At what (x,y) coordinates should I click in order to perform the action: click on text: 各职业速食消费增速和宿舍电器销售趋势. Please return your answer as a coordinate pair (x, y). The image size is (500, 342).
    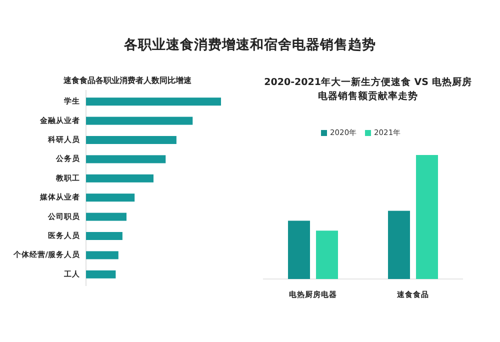
    Looking at the image, I should click on (249, 45).